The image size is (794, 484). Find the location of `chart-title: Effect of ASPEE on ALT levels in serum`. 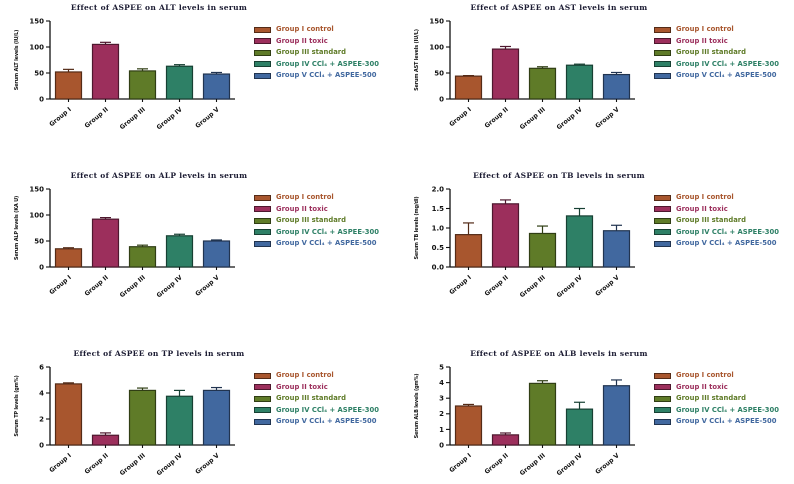

chart-title: Effect of ASPEE on ALT levels in serum is located at coordinates (159, 7).